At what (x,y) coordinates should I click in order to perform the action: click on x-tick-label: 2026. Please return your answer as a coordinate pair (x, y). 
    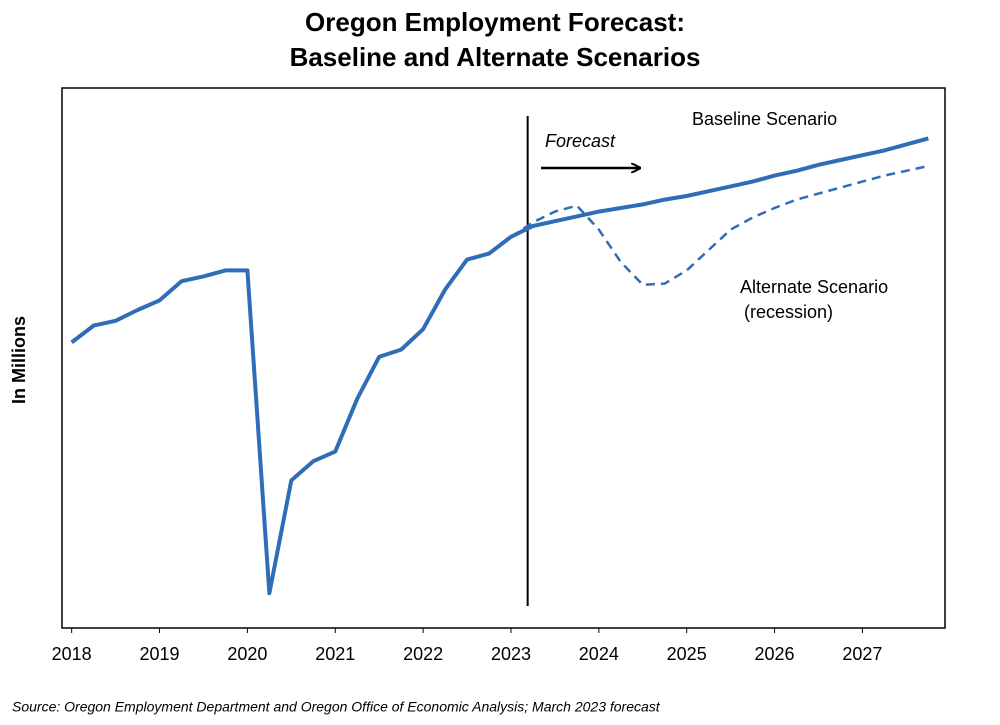
    Looking at the image, I should click on (775, 654).